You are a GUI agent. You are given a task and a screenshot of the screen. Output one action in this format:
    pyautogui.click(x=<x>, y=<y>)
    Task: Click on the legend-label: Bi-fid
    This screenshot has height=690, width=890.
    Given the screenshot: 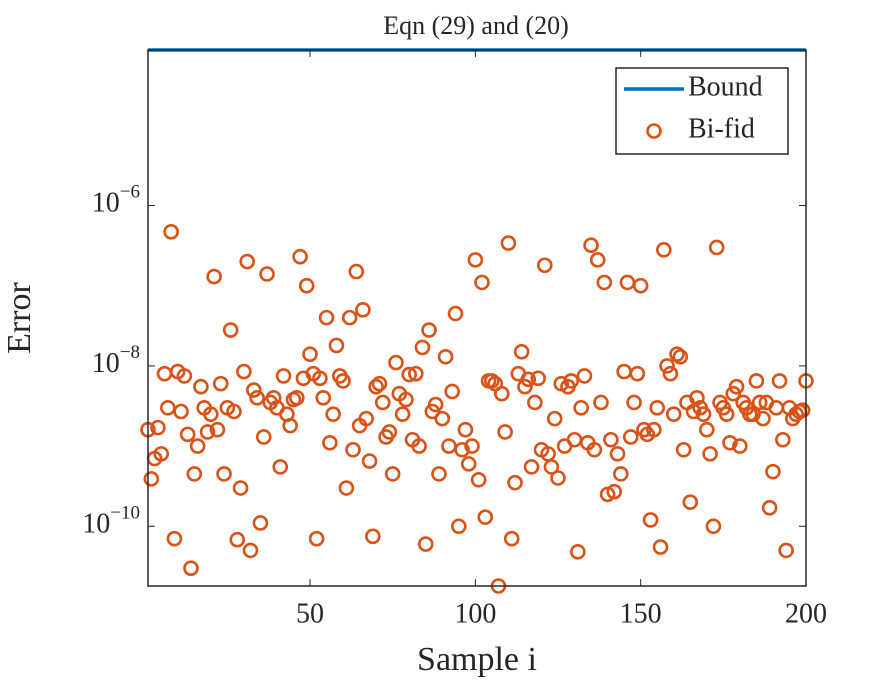 What is the action you would take?
    pyautogui.click(x=721, y=128)
    